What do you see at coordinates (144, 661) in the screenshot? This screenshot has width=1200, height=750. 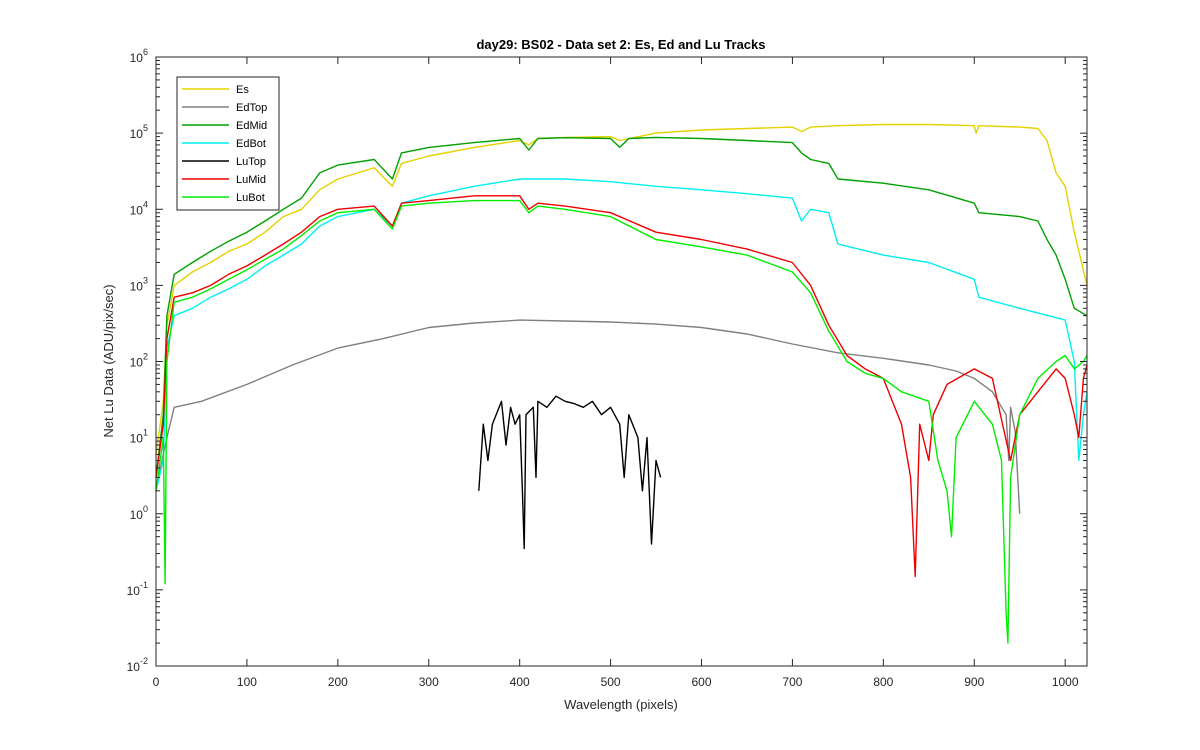 I see `y-tick-exponent: -2` at bounding box center [144, 661].